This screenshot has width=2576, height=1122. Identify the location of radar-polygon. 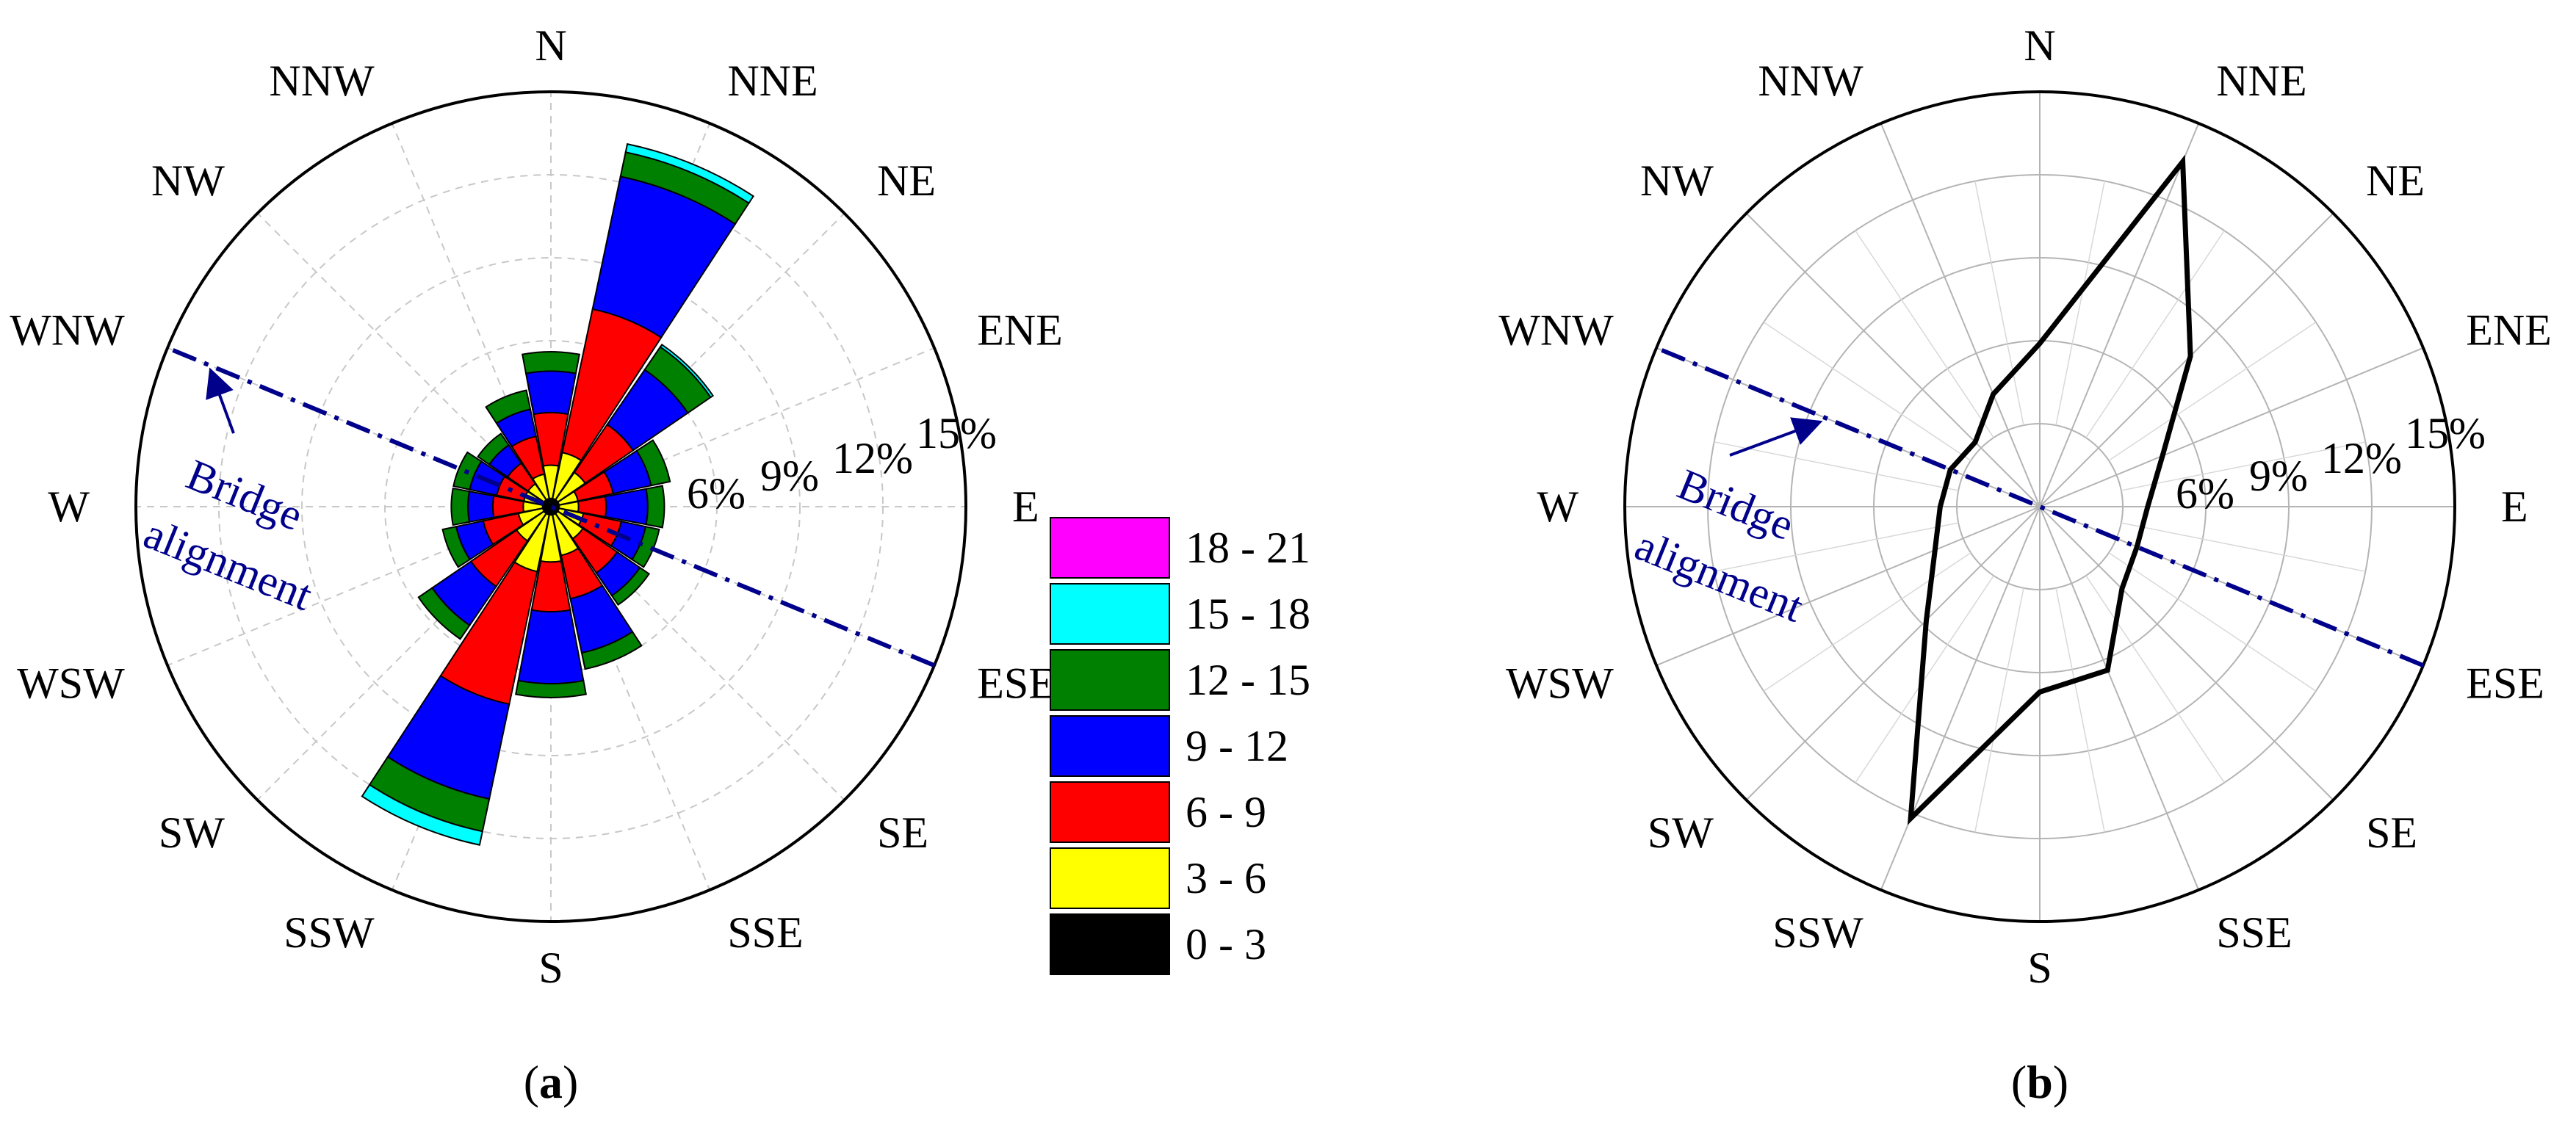
(2050, 489).